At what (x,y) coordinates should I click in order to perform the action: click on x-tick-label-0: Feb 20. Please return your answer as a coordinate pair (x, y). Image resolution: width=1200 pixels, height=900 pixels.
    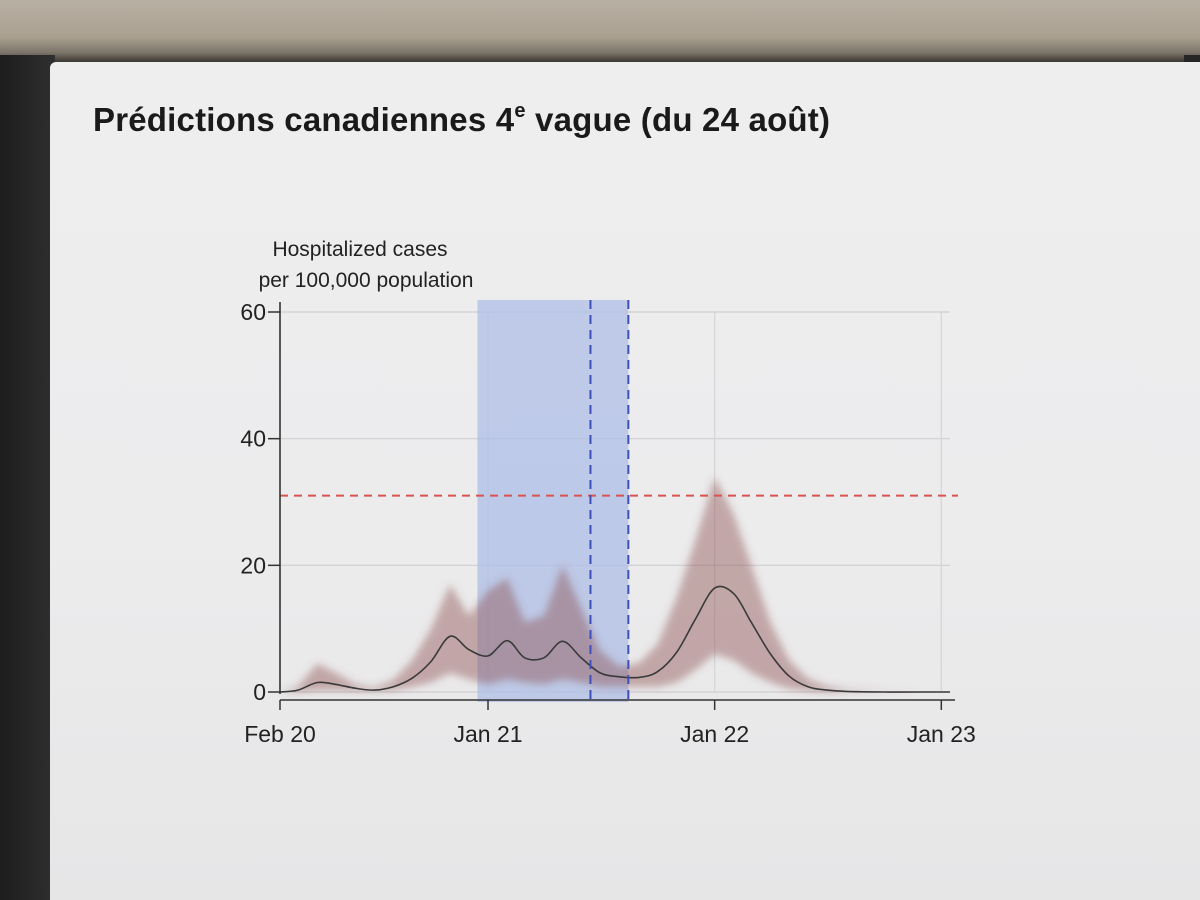
    Looking at the image, I should click on (280, 734).